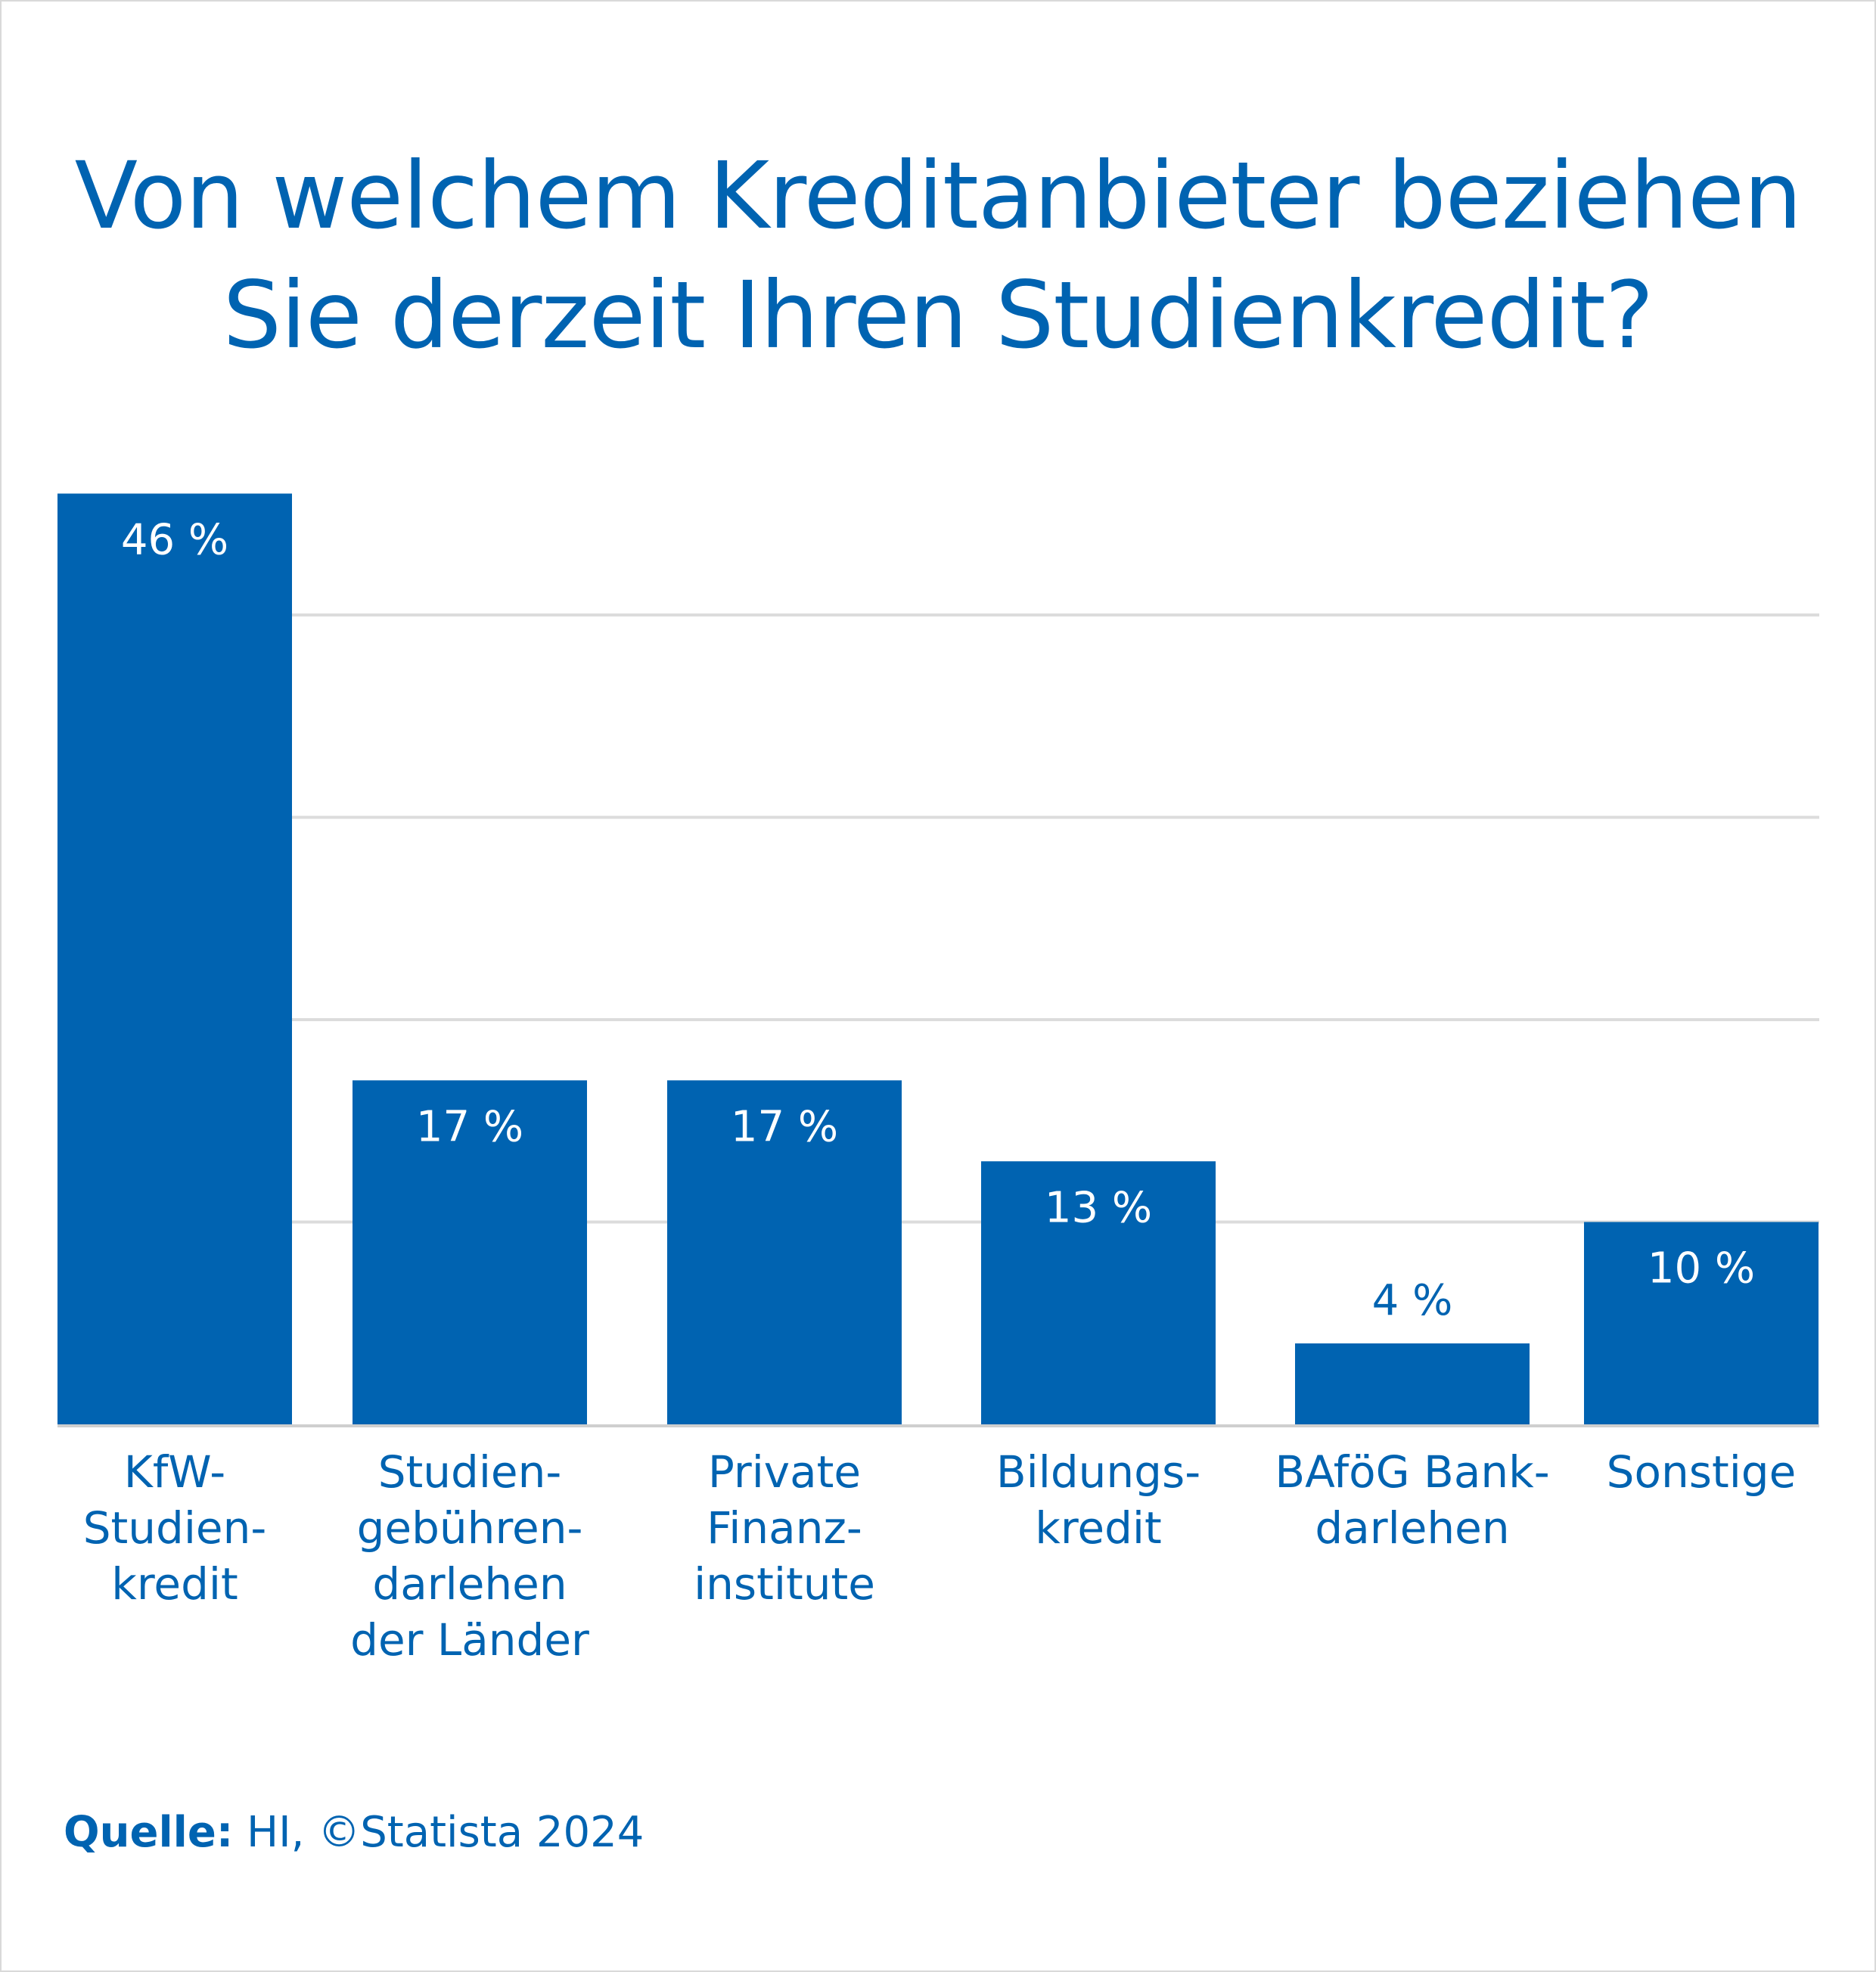 Image resolution: width=1876 pixels, height=1972 pixels. Describe the element at coordinates (938, 316) in the screenshot. I see `chart-title-line-2: Sie derzeit Ihren Studienkredit?` at that location.